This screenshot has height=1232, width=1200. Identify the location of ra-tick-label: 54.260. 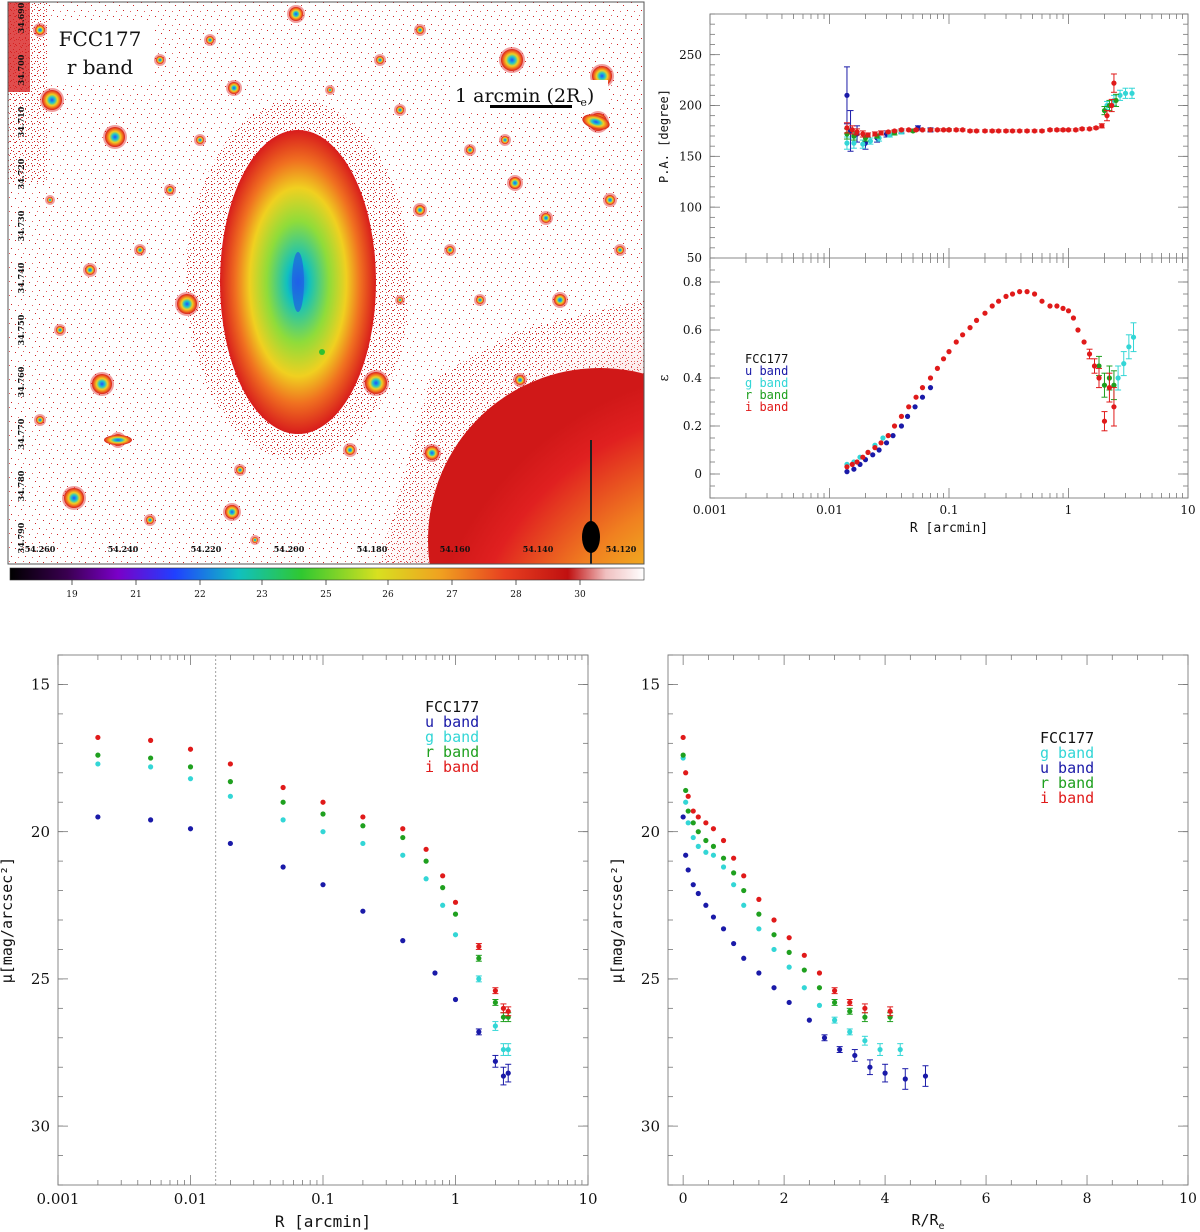
(40, 549).